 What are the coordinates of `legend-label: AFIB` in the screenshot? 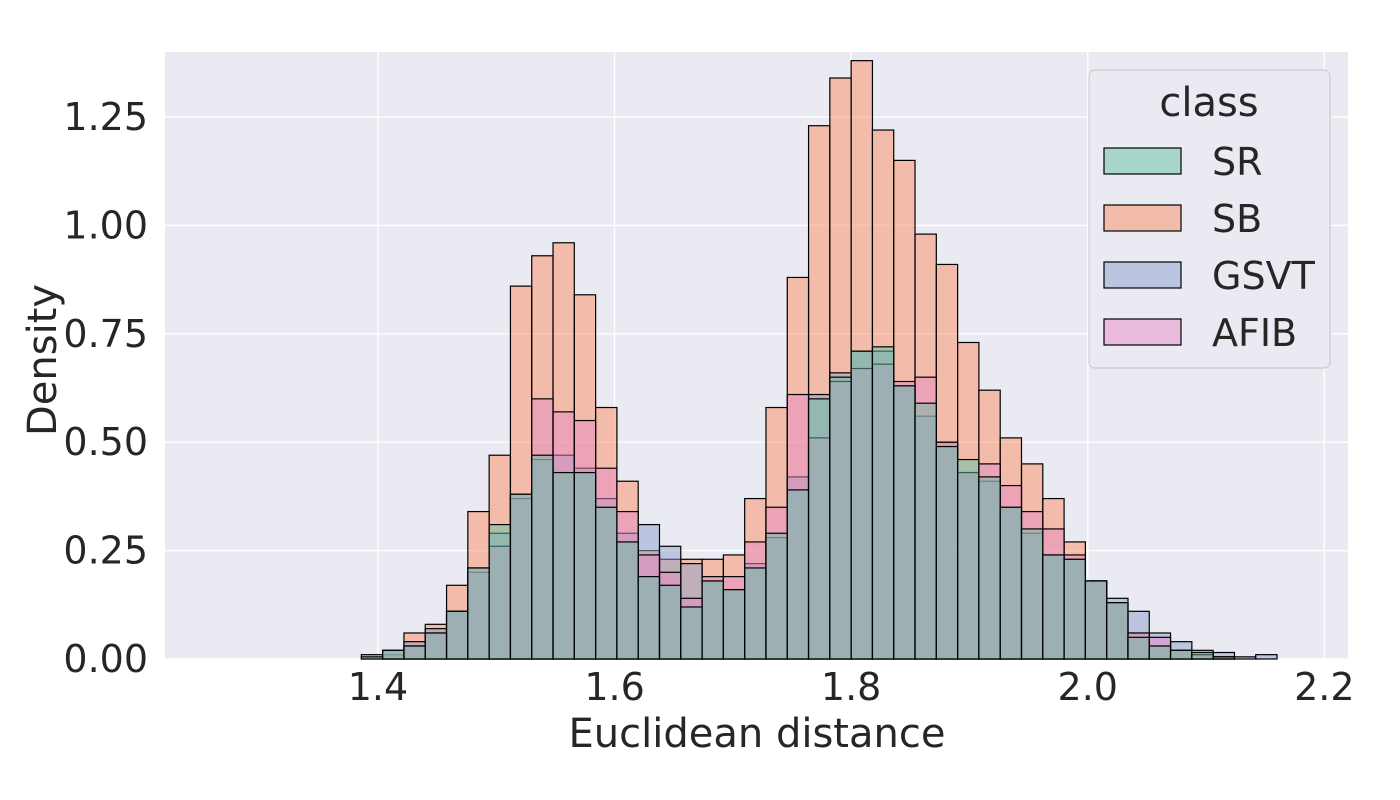 It's located at (1254, 333).